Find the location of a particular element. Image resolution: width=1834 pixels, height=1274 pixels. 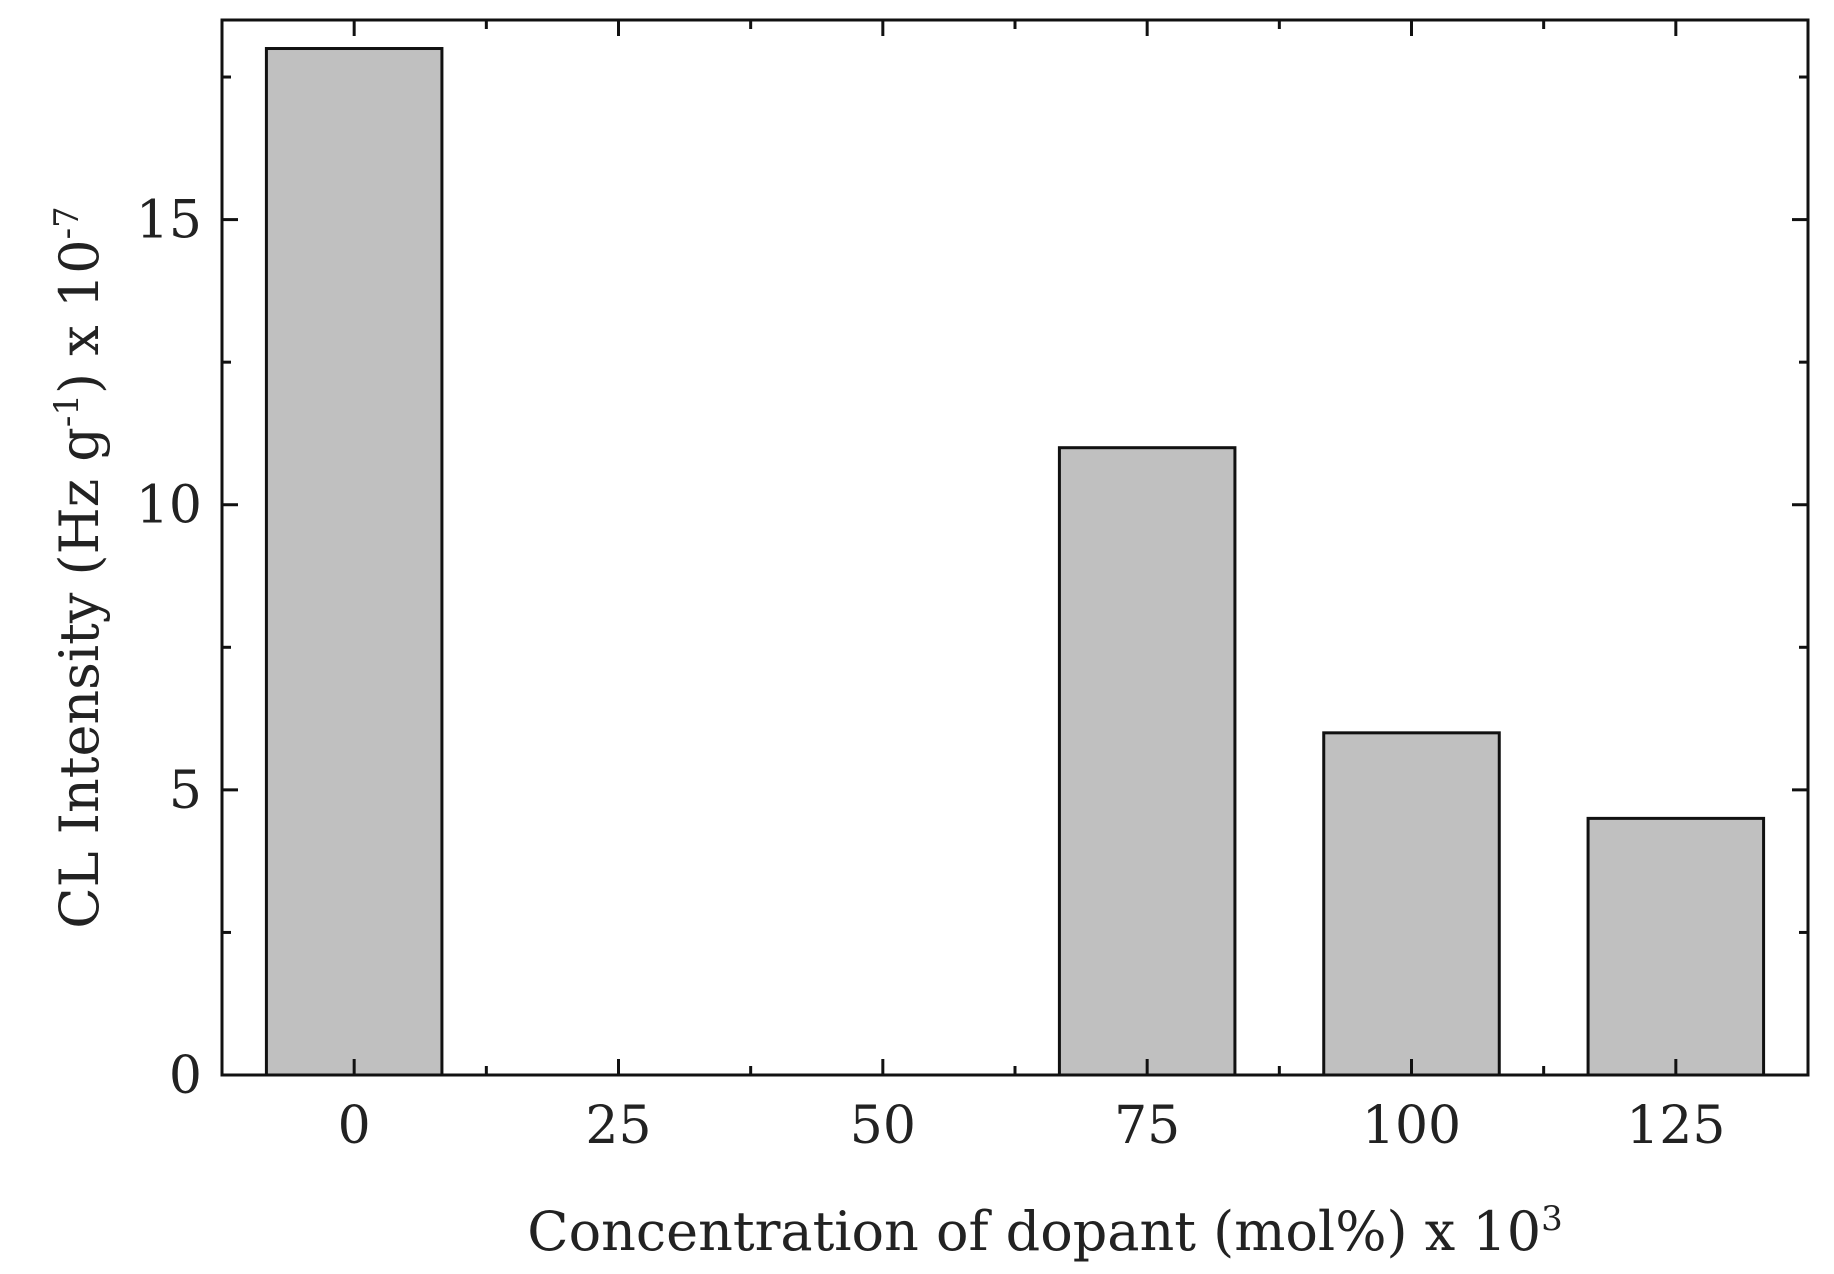

y-tick-label-5: 5 is located at coordinates (185, 791).